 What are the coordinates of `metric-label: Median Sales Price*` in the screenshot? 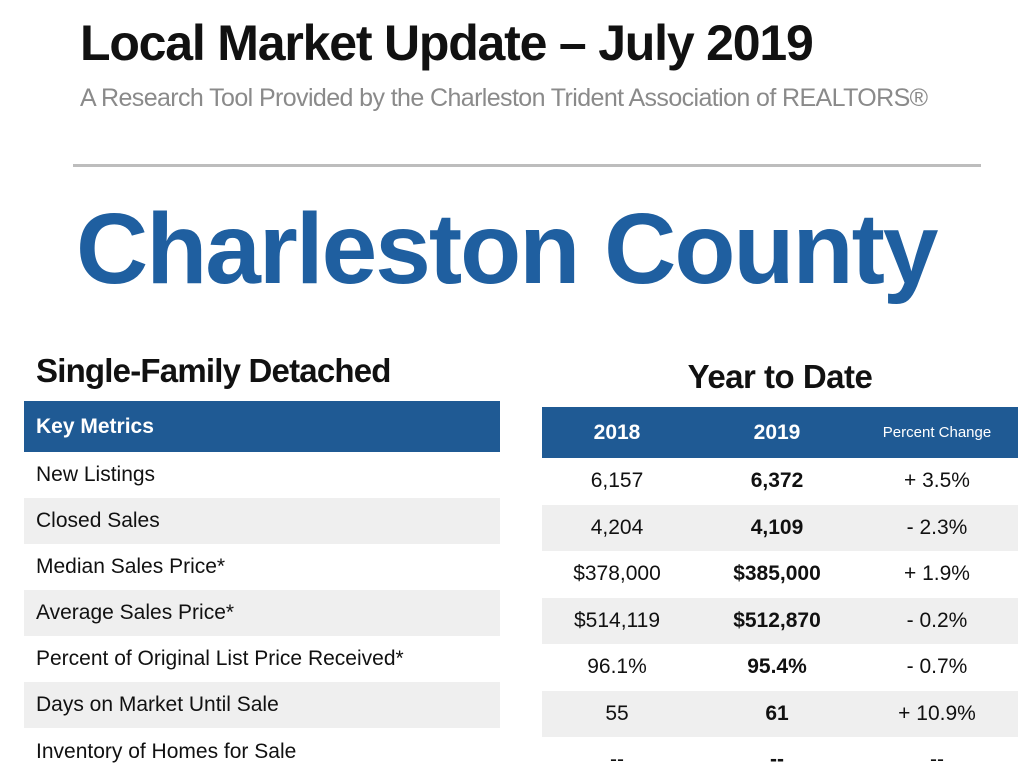 It's located at (131, 566).